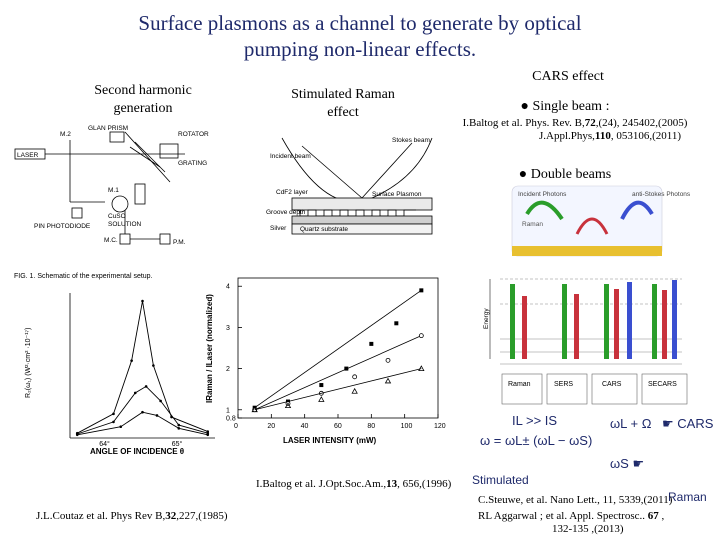  Describe the element at coordinates (137, 451) in the screenshot. I see `shg-chart-x-label: ANGLE OF INCIDENCE θ` at that location.